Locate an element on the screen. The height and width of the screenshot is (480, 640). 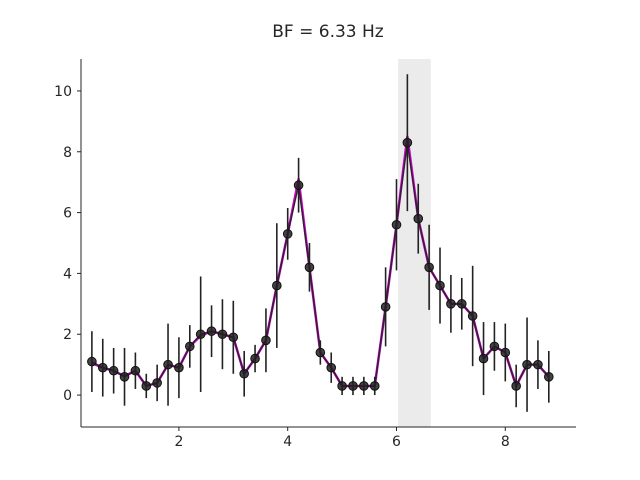
y-tick-label: 4 is located at coordinates (67, 274).